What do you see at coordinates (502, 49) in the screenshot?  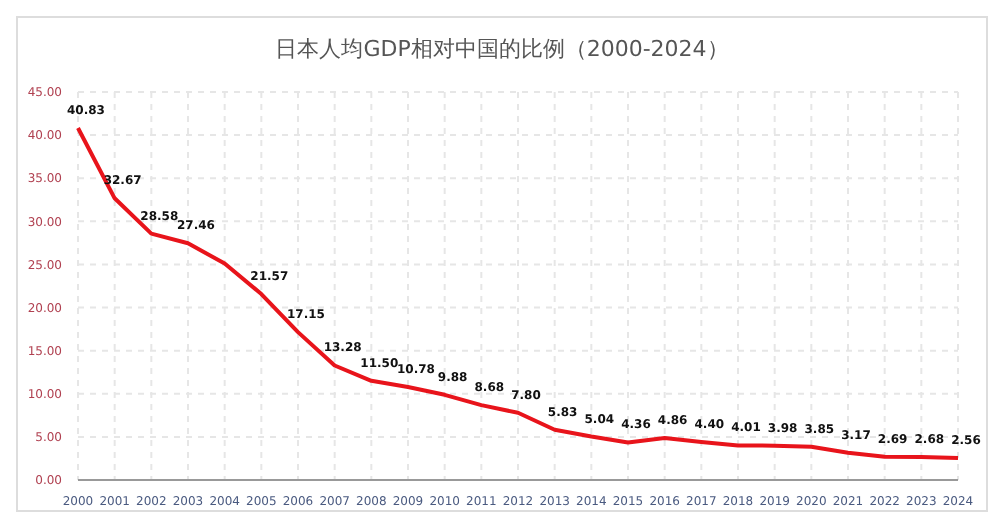 I see `chart-title: 日本人均GDP相对中国的比例（2000-2024）` at bounding box center [502, 49].